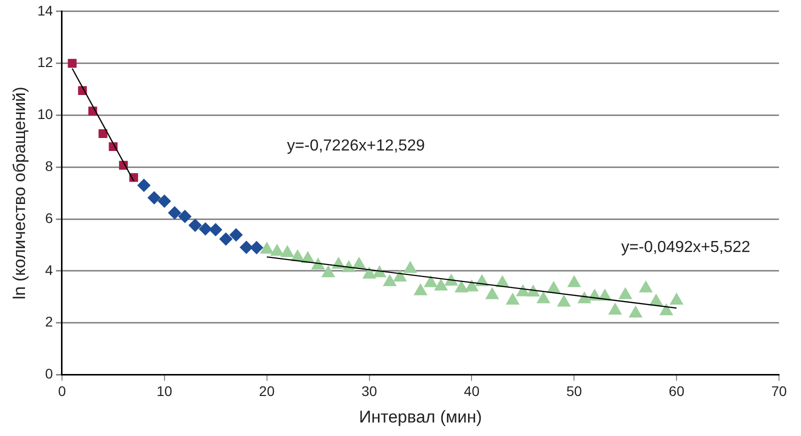 The height and width of the screenshot is (436, 801). Describe the element at coordinates (164, 391) in the screenshot. I see `x-tick-label: 10` at that location.